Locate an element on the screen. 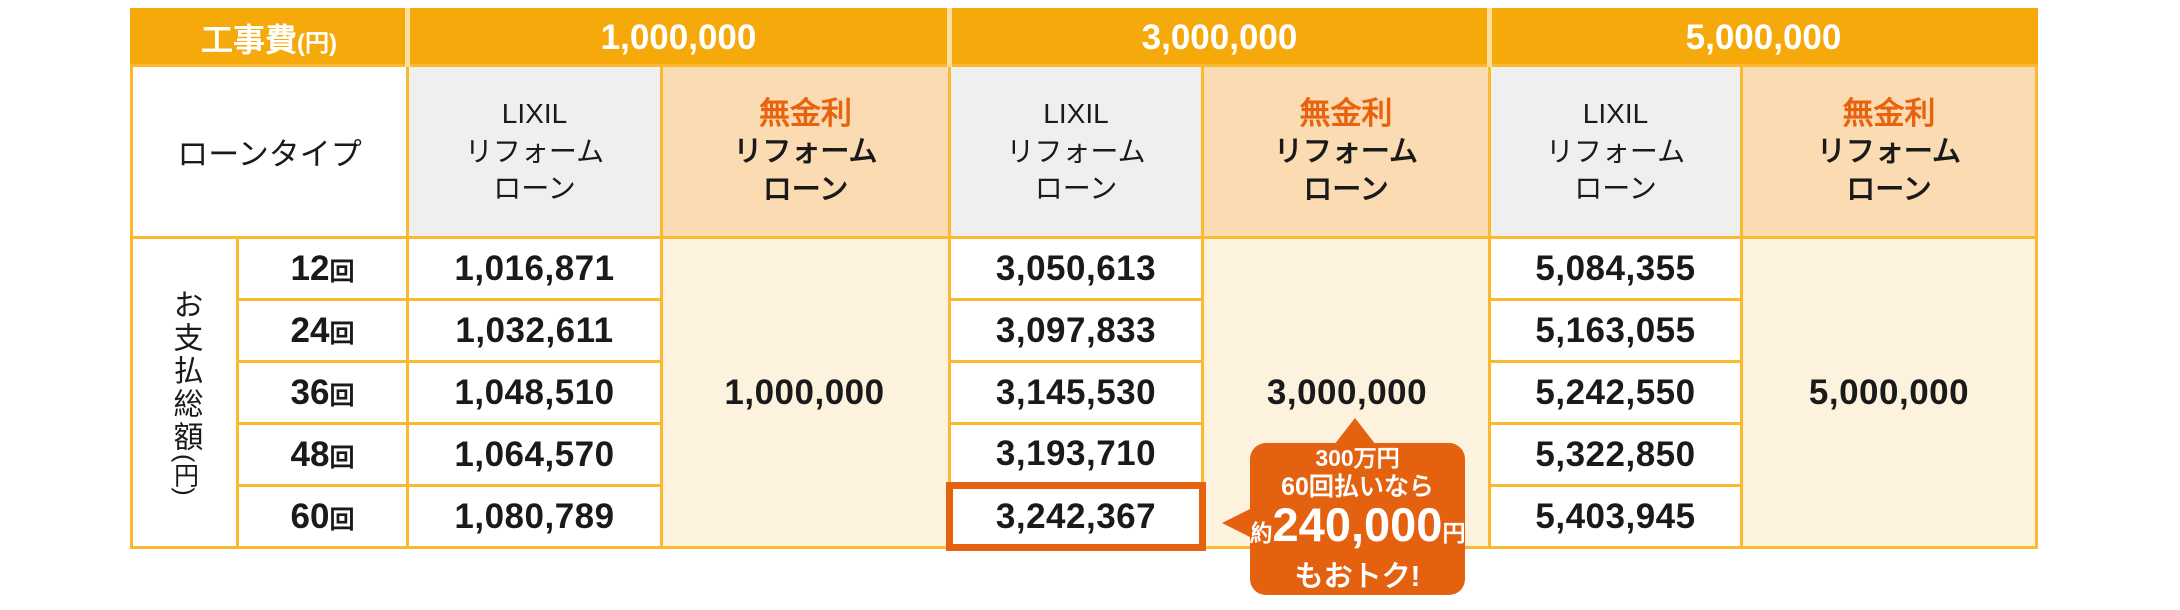  count-number: 12 is located at coordinates (310, 268).